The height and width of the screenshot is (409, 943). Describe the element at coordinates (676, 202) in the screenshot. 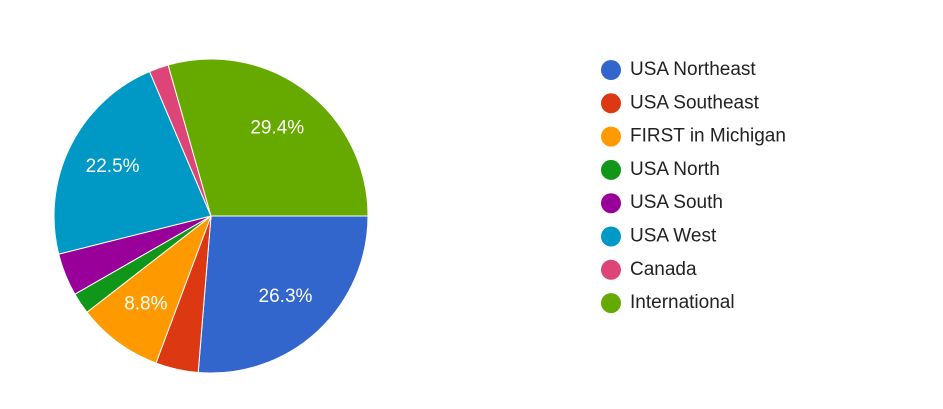

I see `legend-label: USA South` at that location.